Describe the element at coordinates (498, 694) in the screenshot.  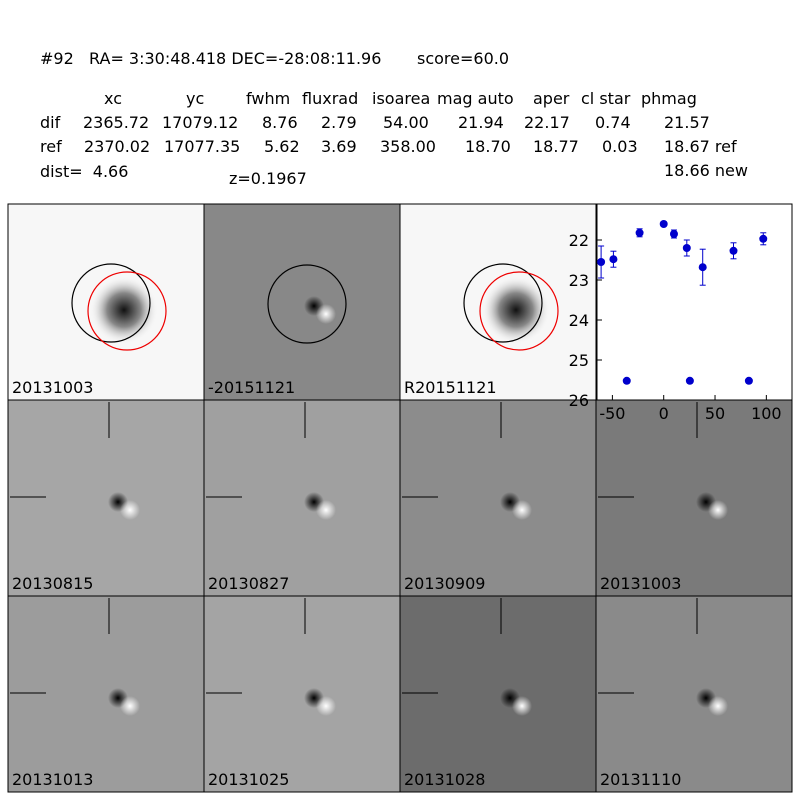
I see `image-panel: 20131028` at that location.